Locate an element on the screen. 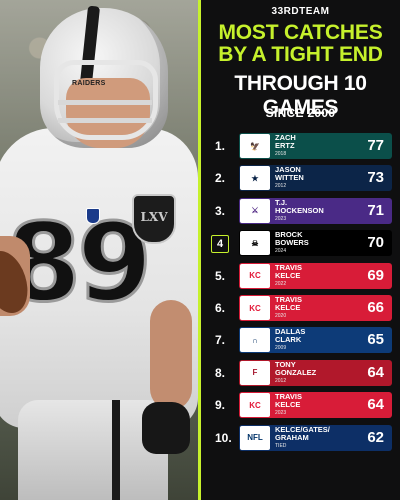  season-year: 2009 is located at coordinates (281, 348).